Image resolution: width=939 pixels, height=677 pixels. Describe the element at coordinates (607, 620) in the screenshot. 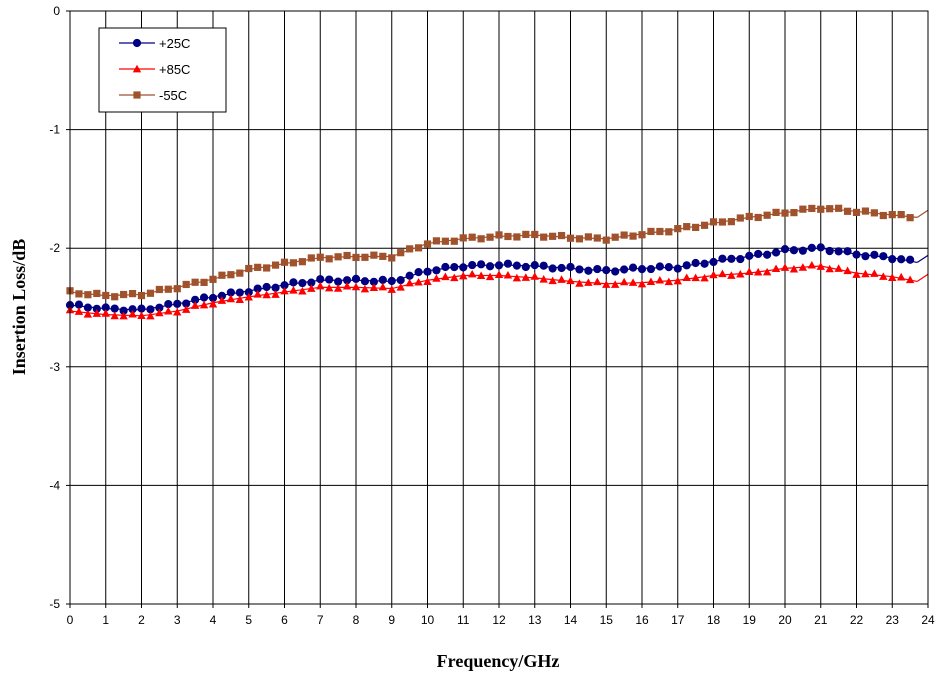

I see `x-tick-label: 15` at that location.